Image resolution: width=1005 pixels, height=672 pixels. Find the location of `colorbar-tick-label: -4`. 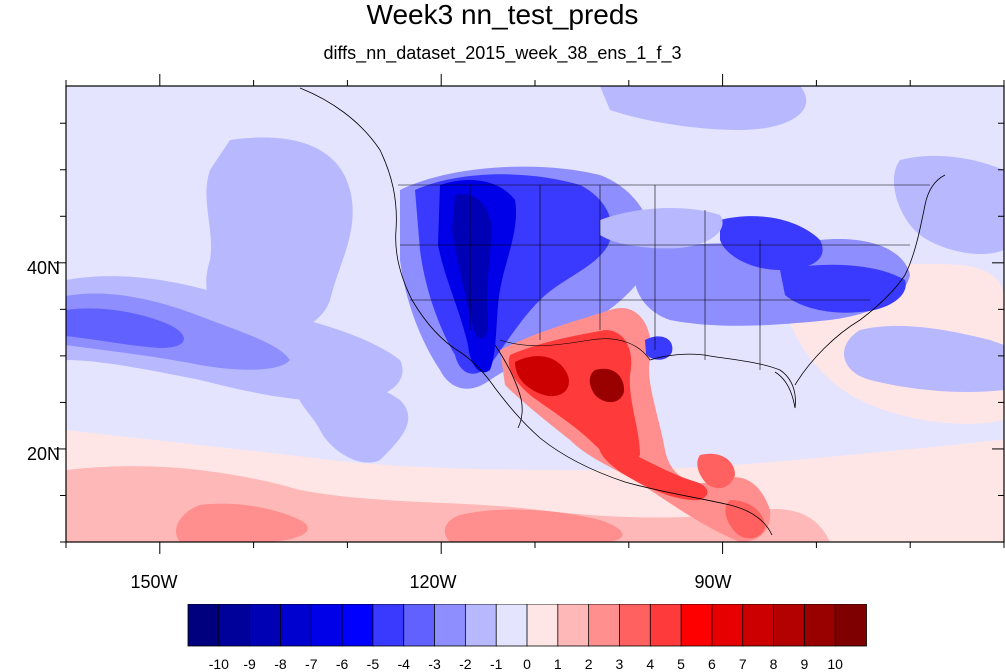

colorbar-tick-label: -4 is located at coordinates (403, 664).